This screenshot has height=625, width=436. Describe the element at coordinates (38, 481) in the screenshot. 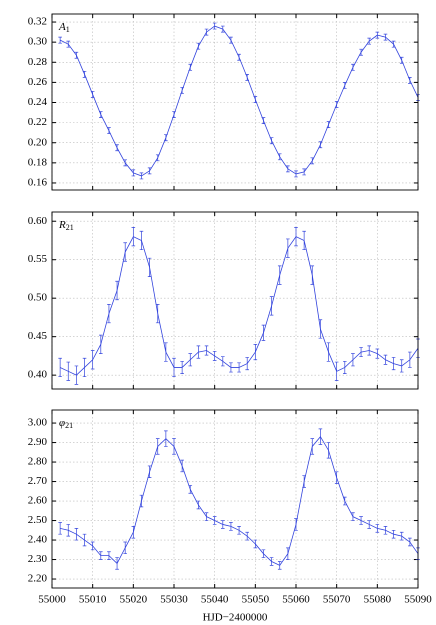

I see `y-tick-label: 2.70` at that location.